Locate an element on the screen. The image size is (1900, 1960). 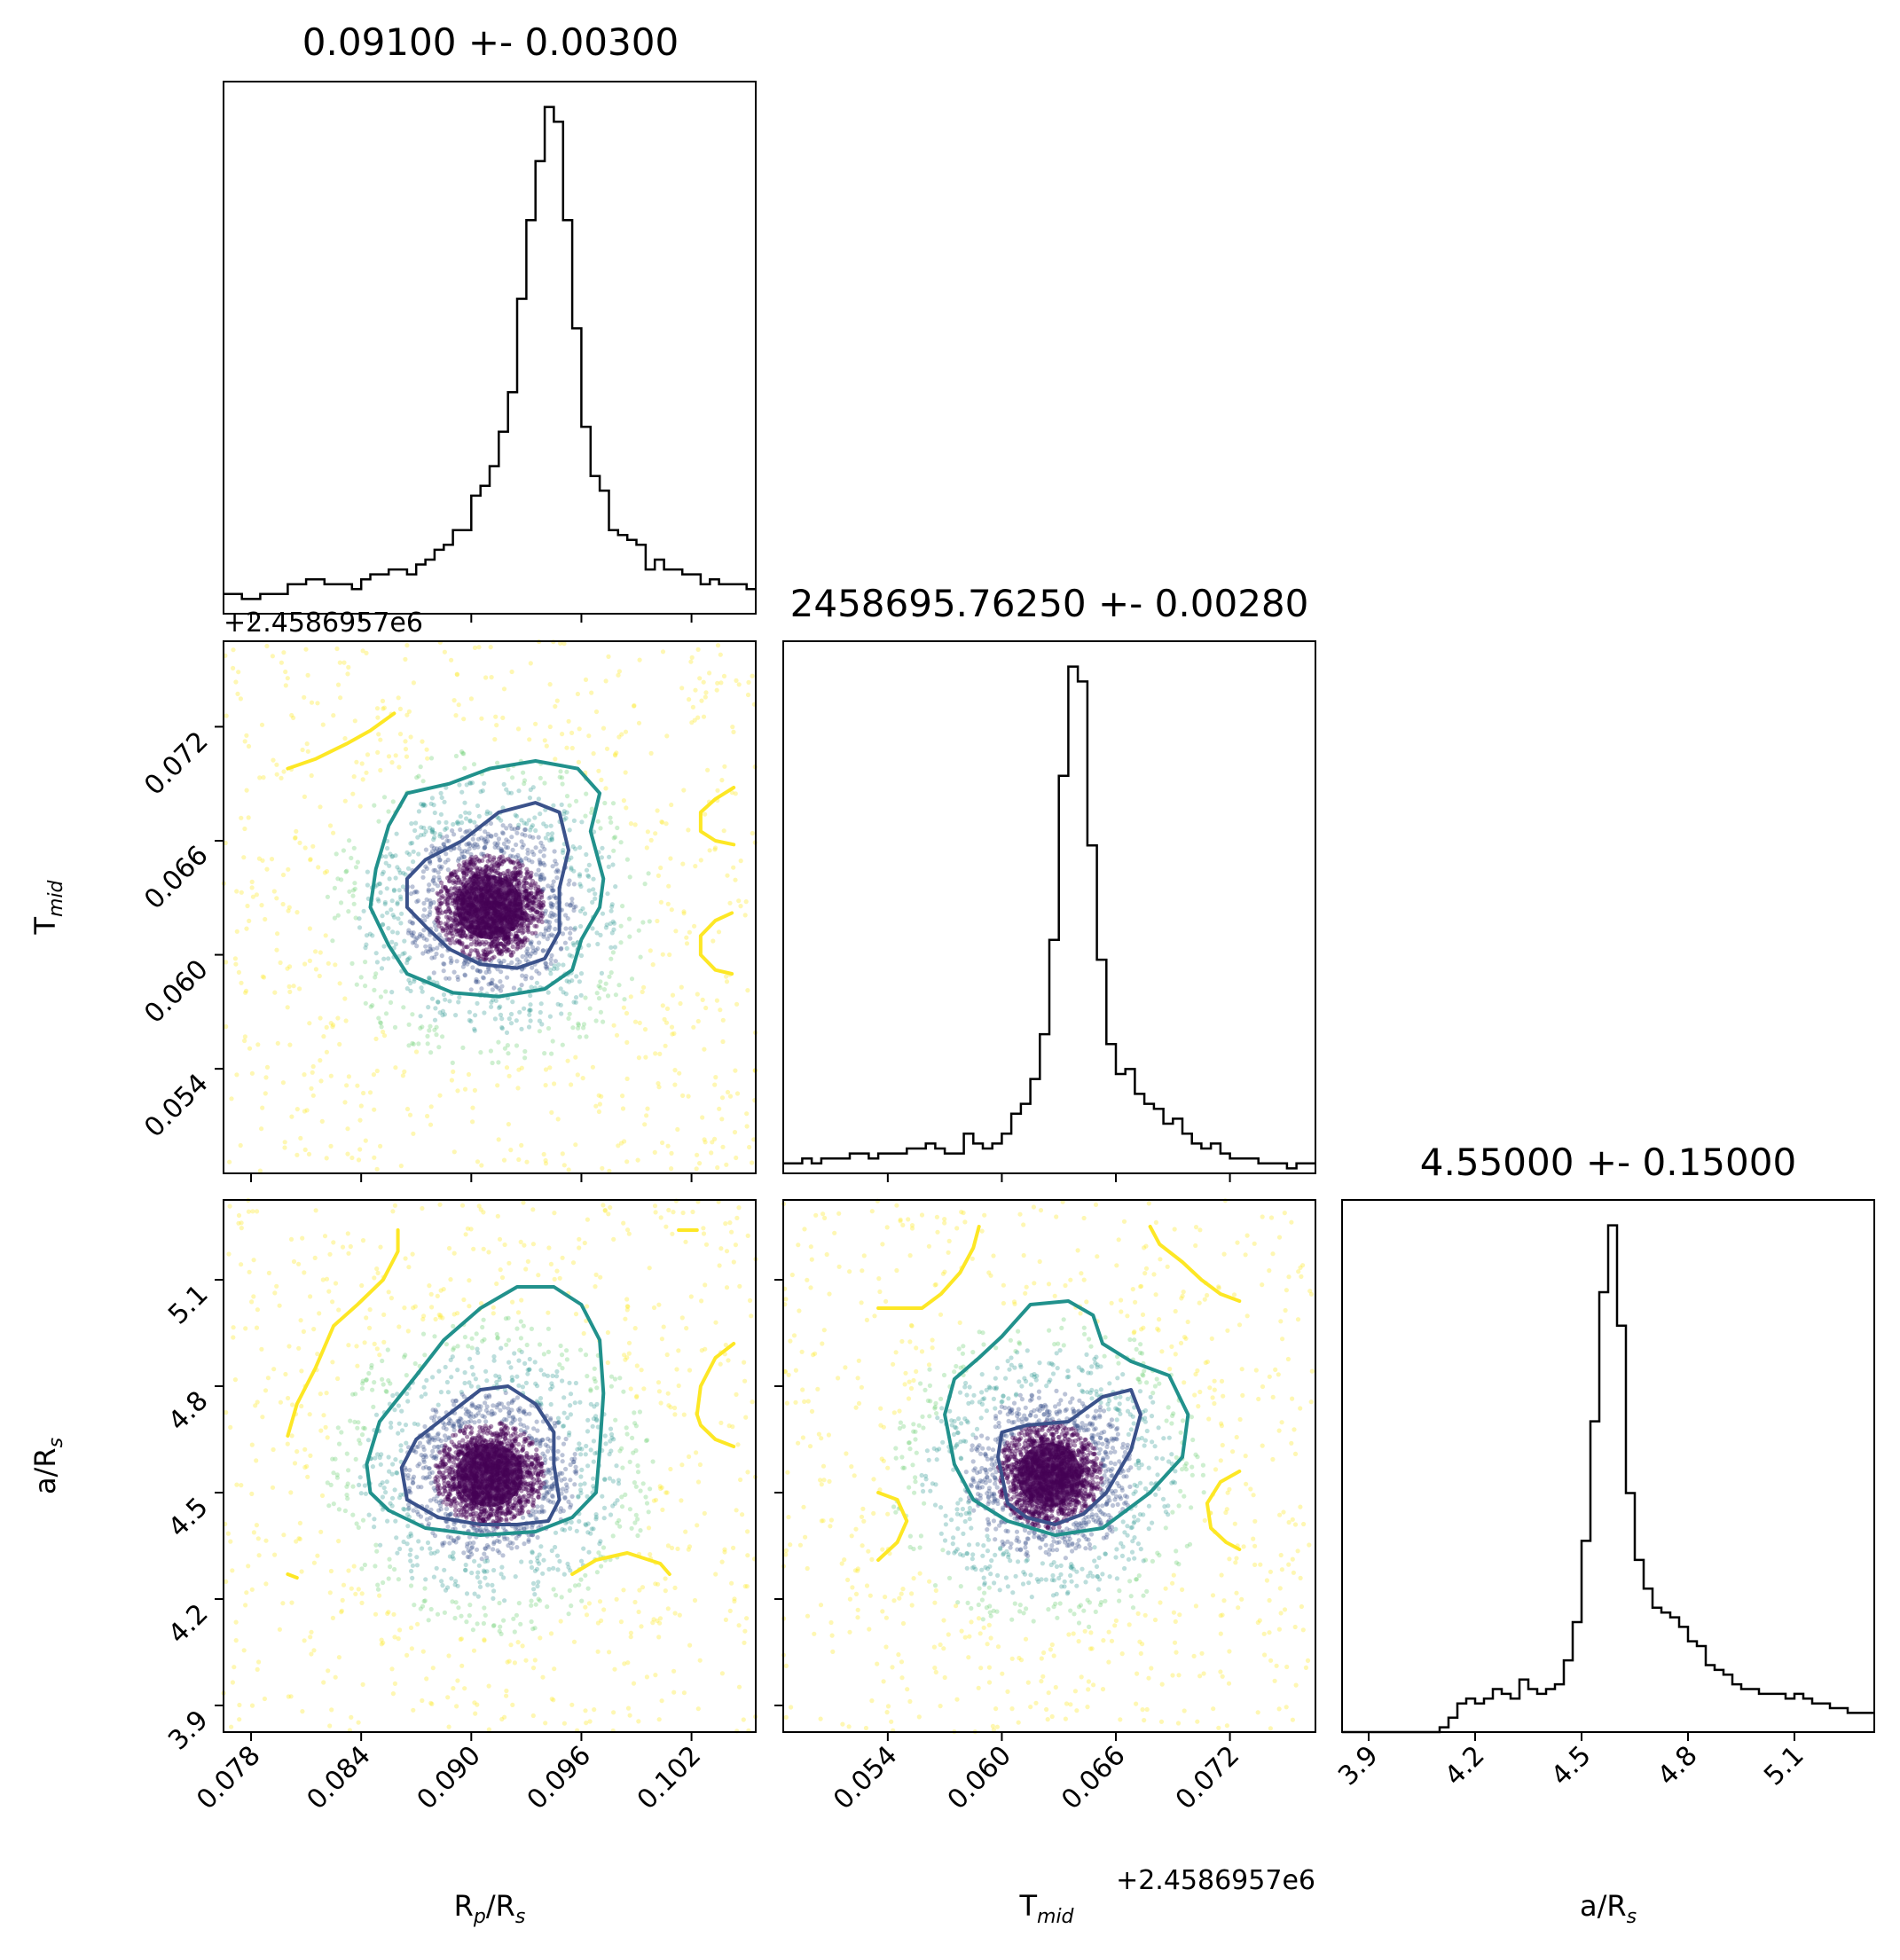
sample-points is located at coordinates (489, 906).